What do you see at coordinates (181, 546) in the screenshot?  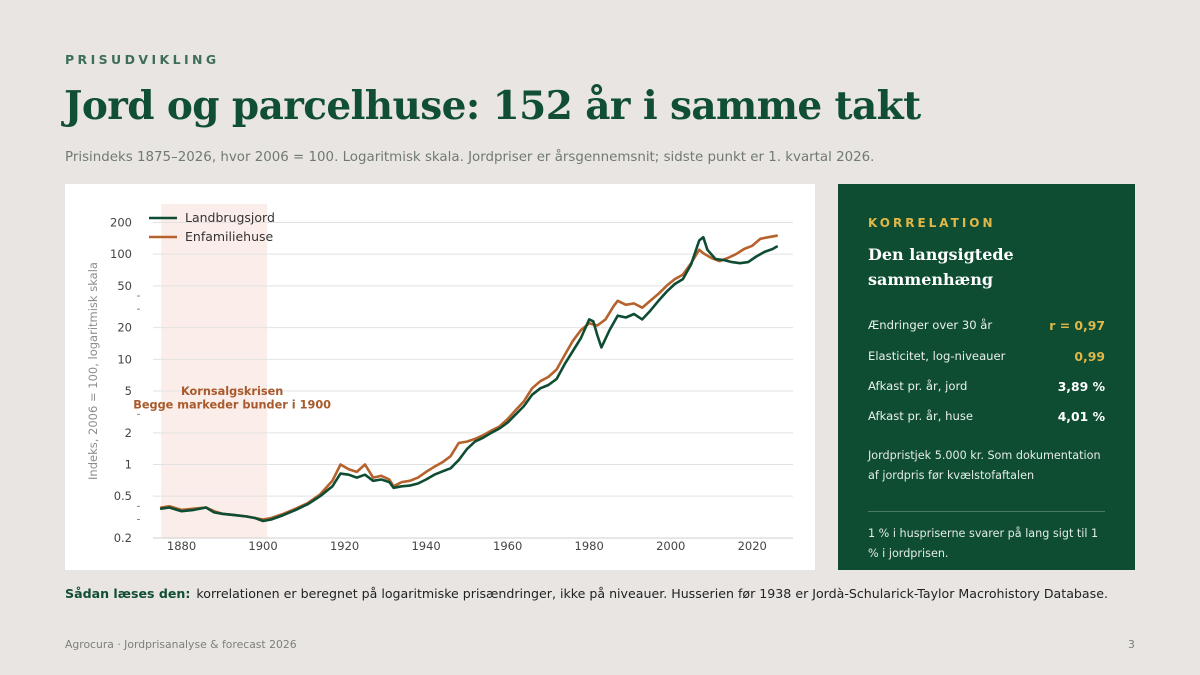 I see `x-tick-label: 1880` at bounding box center [181, 546].